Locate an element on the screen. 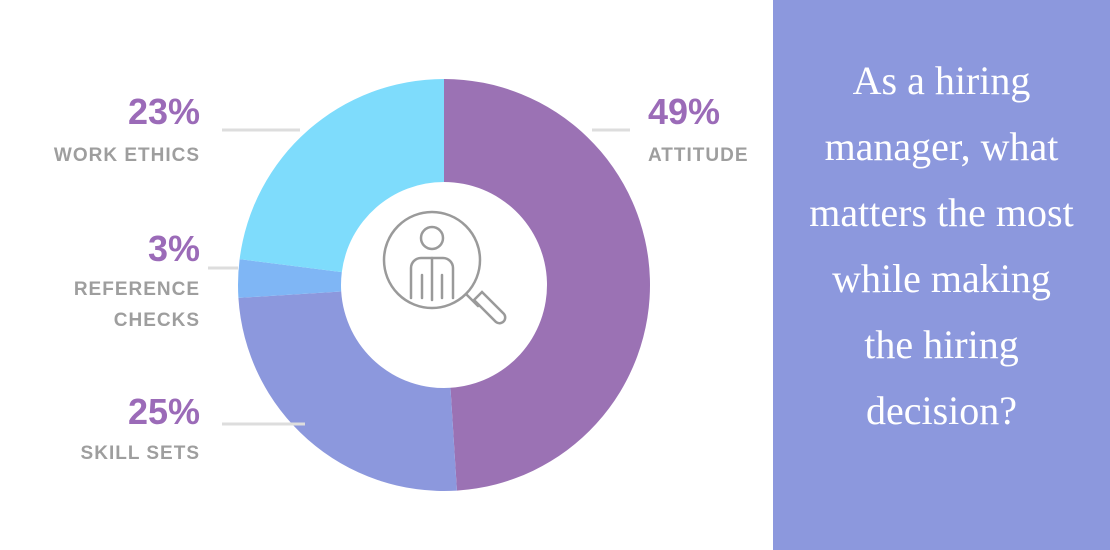 The image size is (1110, 550). category-label: SKILL SETS is located at coordinates (140, 453).